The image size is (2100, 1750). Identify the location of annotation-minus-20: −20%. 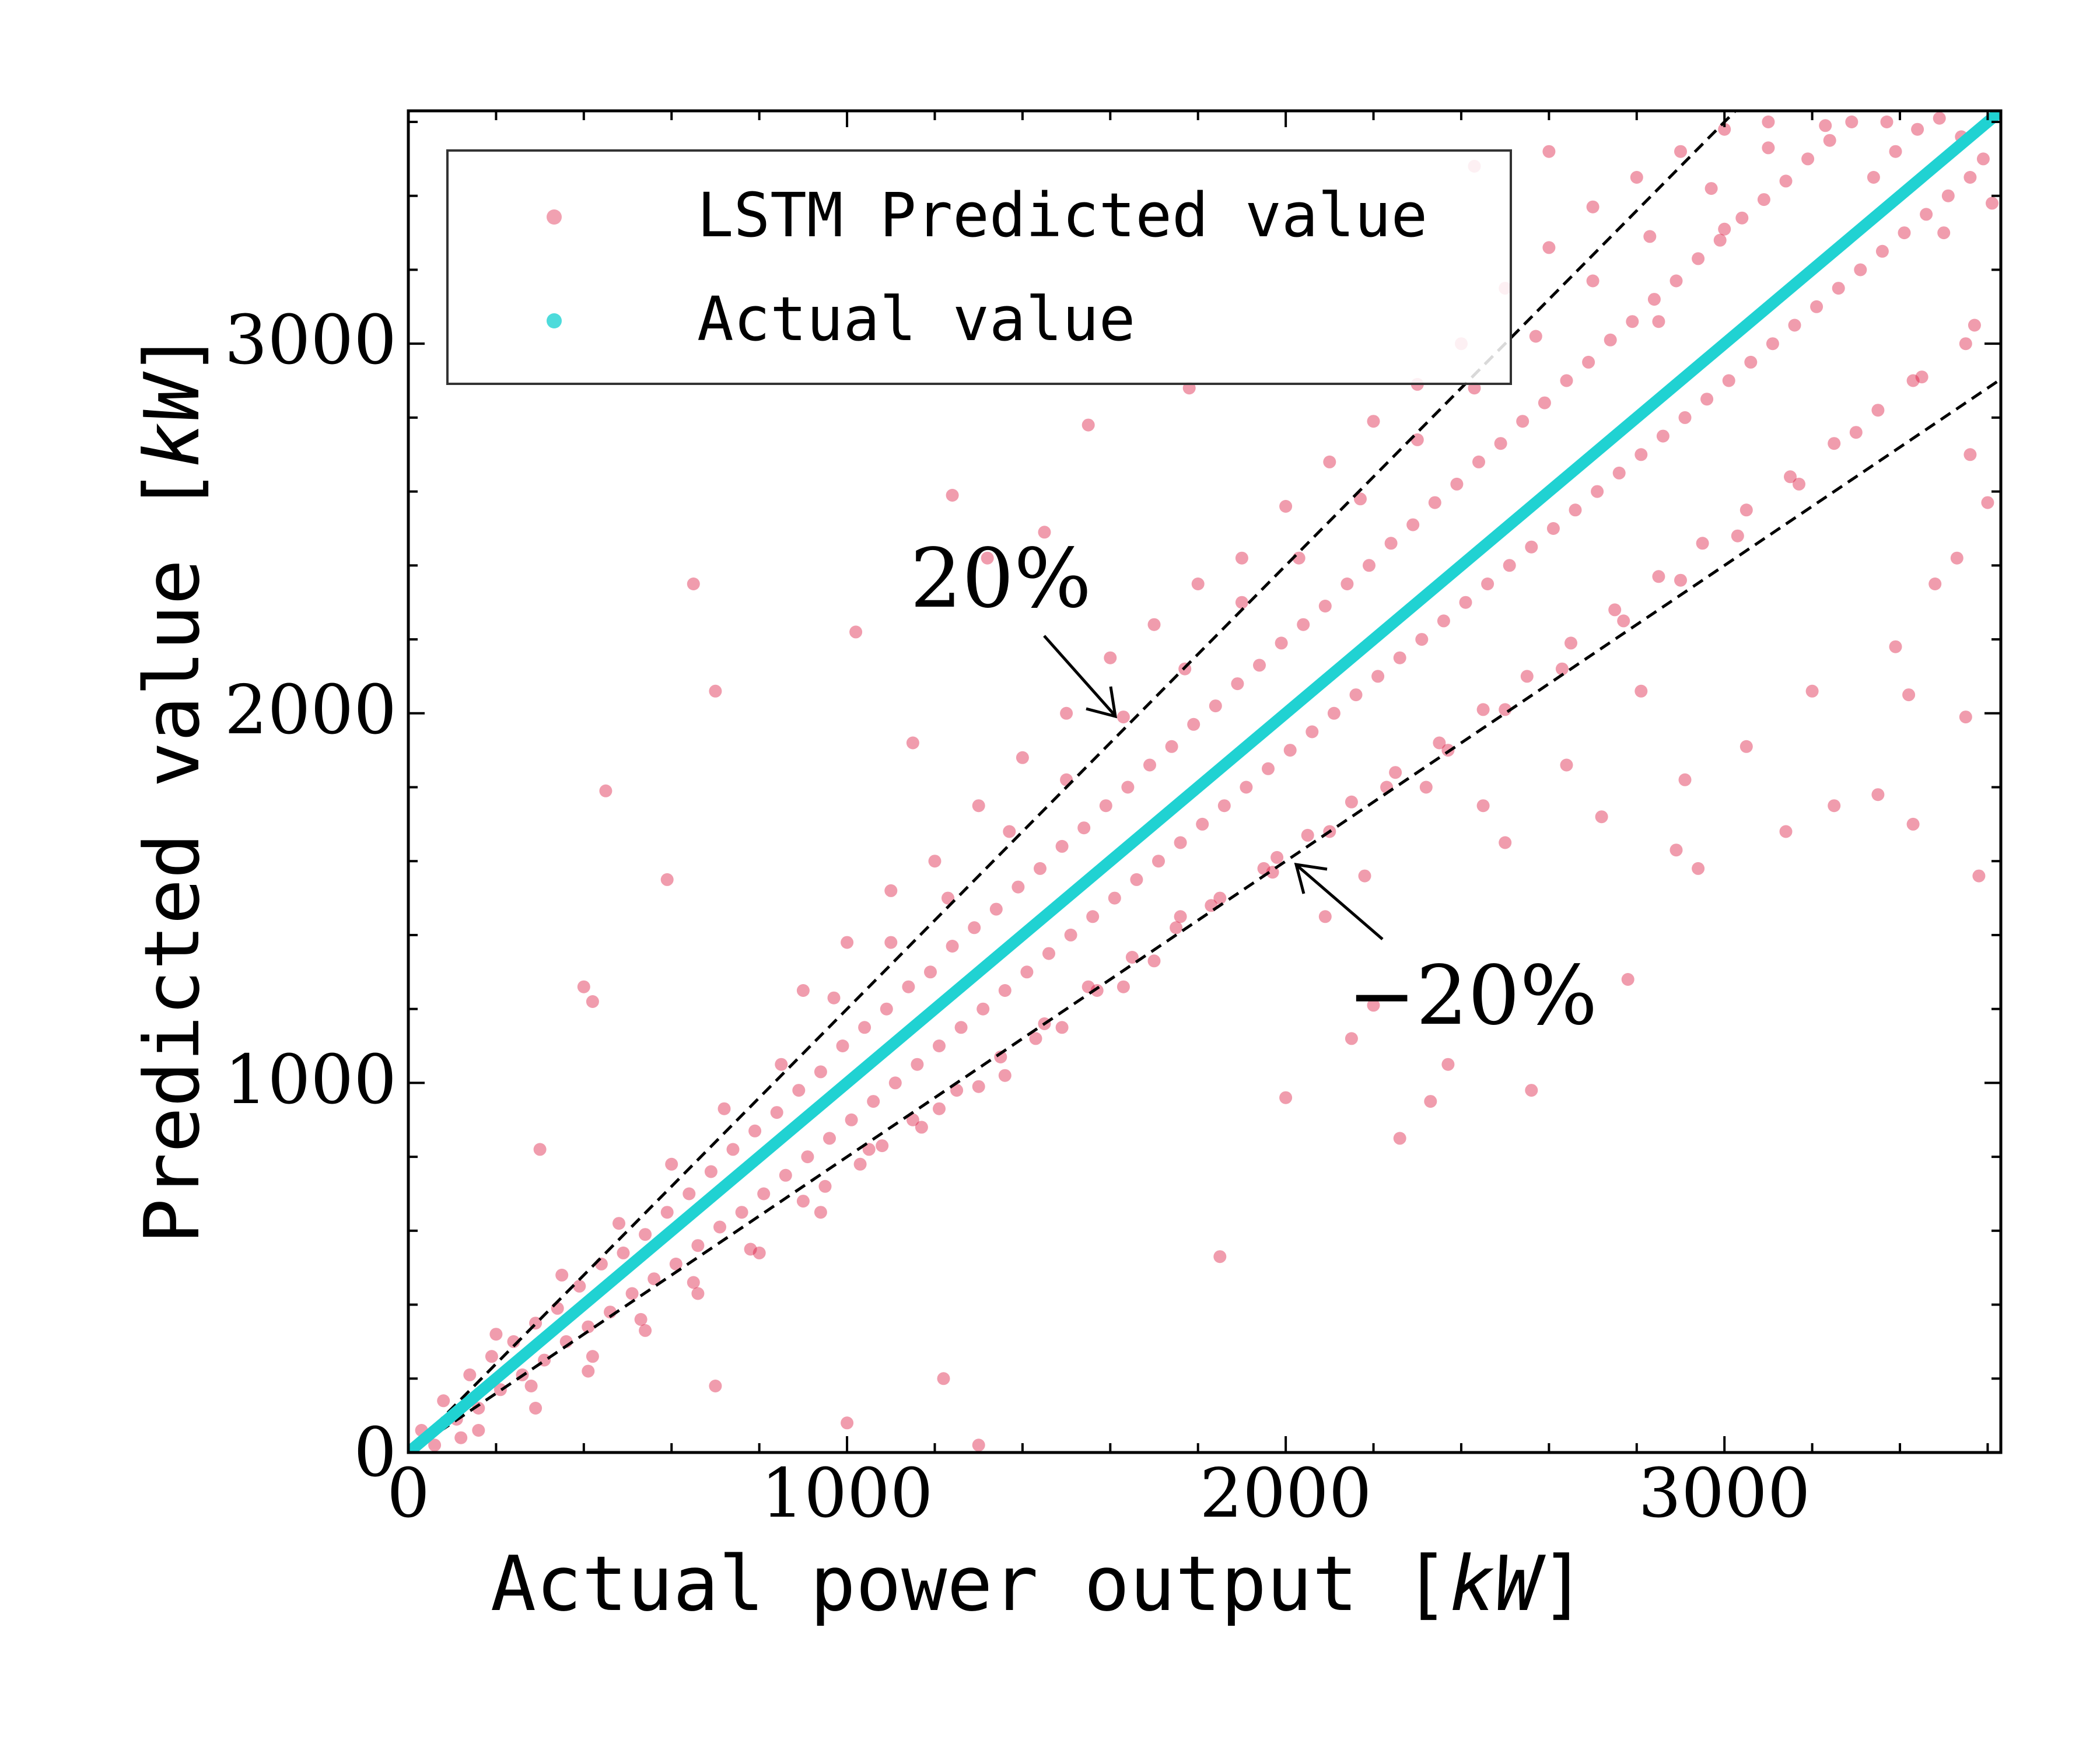
(1445, 953).